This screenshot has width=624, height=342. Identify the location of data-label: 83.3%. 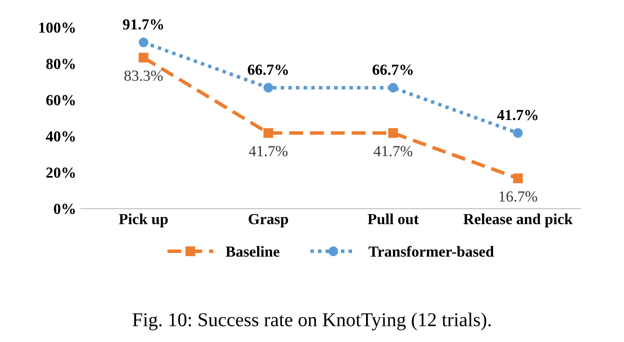
(143, 75).